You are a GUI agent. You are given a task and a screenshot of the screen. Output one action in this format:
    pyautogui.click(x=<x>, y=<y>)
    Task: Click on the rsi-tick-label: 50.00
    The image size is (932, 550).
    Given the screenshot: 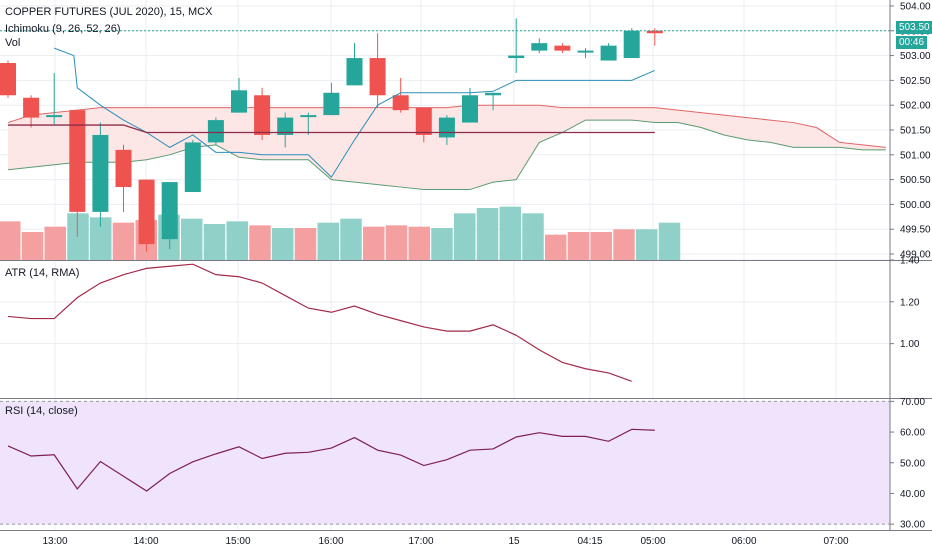 What is the action you would take?
    pyautogui.click(x=912, y=463)
    